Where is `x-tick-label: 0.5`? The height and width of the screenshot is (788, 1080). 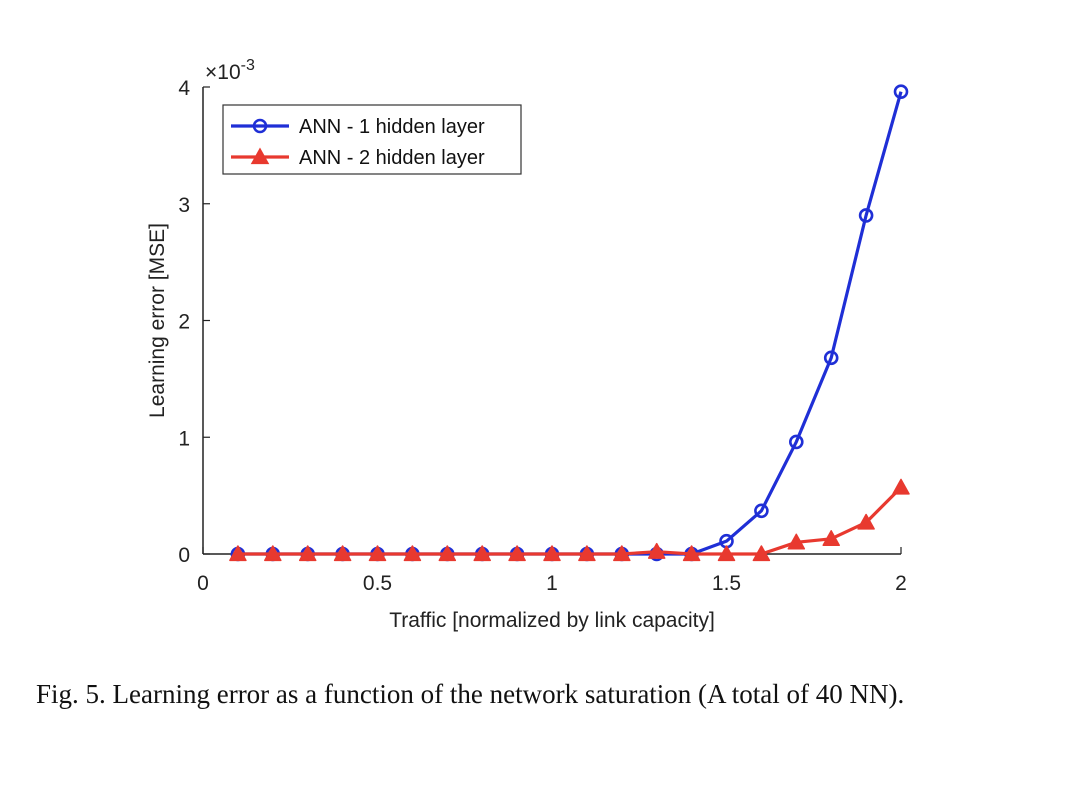
x-tick-label: 0.5 is located at coordinates (377, 583).